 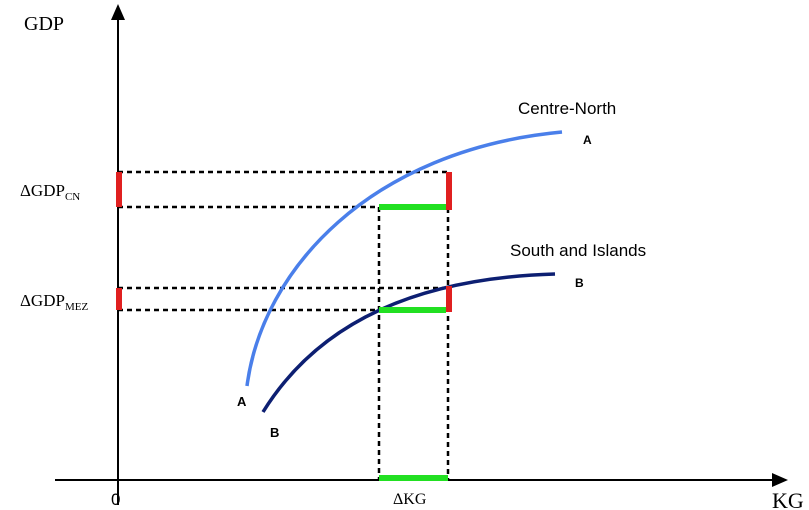 What do you see at coordinates (788, 499) in the screenshot?
I see `x-axis-label: KG` at bounding box center [788, 499].